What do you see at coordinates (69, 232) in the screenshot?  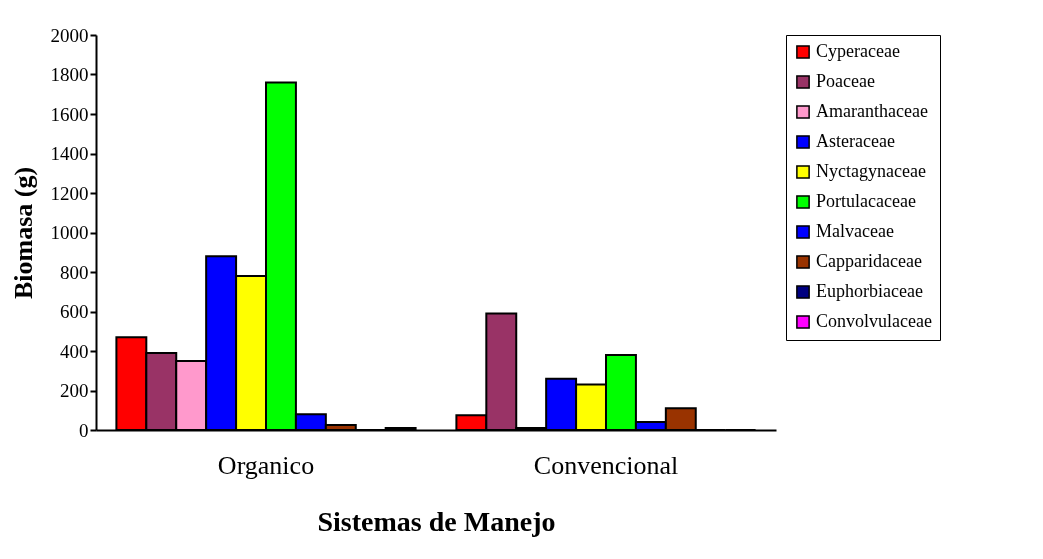 I see `y-tick-label: 1000` at bounding box center [69, 232].